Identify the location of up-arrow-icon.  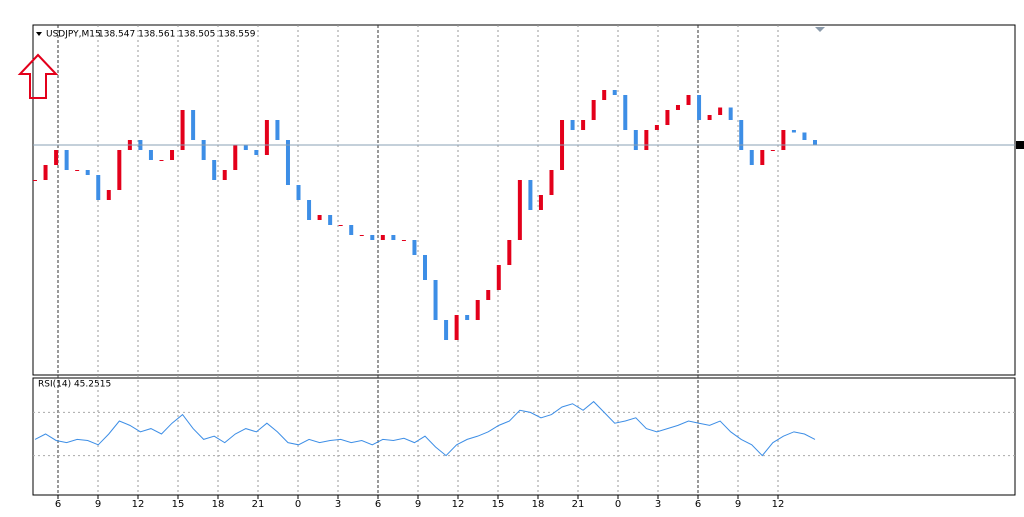
(38, 76).